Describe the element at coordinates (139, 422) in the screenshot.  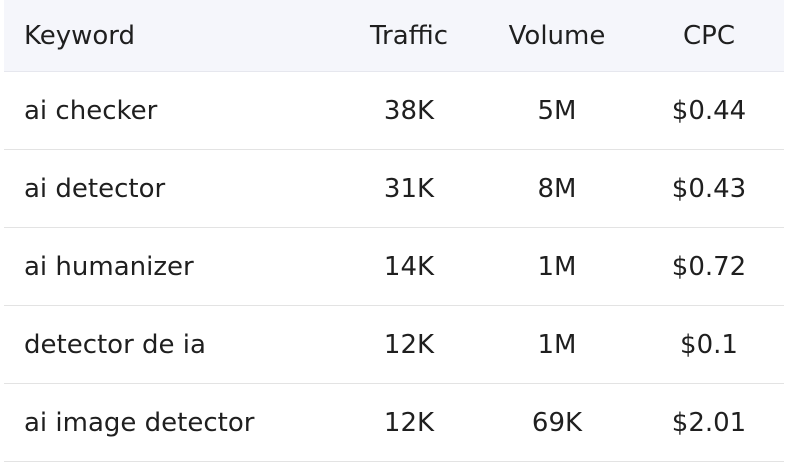
I see `keyword-cell: ai image detector` at that location.